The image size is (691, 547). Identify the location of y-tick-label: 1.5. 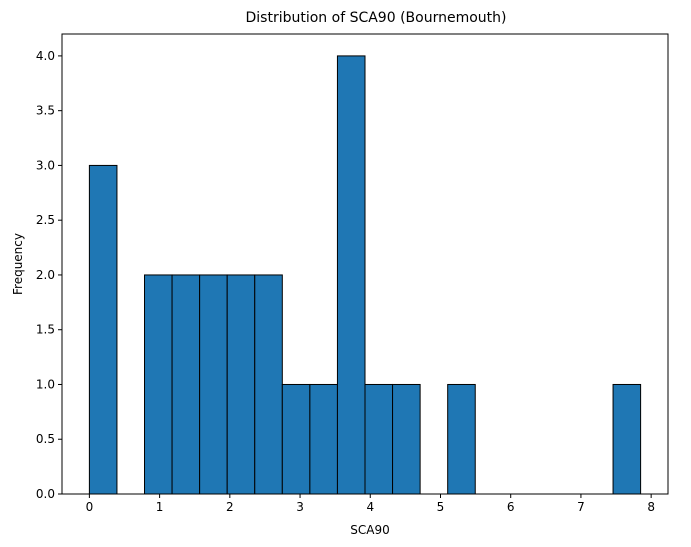
(45, 330).